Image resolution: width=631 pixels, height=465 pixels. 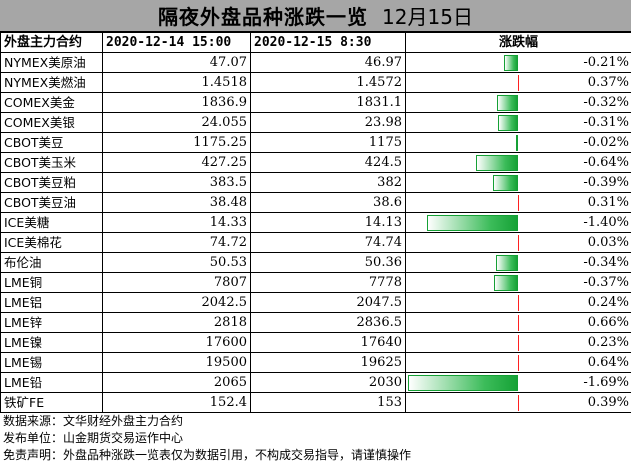 What do you see at coordinates (176, 262) in the screenshot?
I see `prev-price: 50.53` at bounding box center [176, 262].